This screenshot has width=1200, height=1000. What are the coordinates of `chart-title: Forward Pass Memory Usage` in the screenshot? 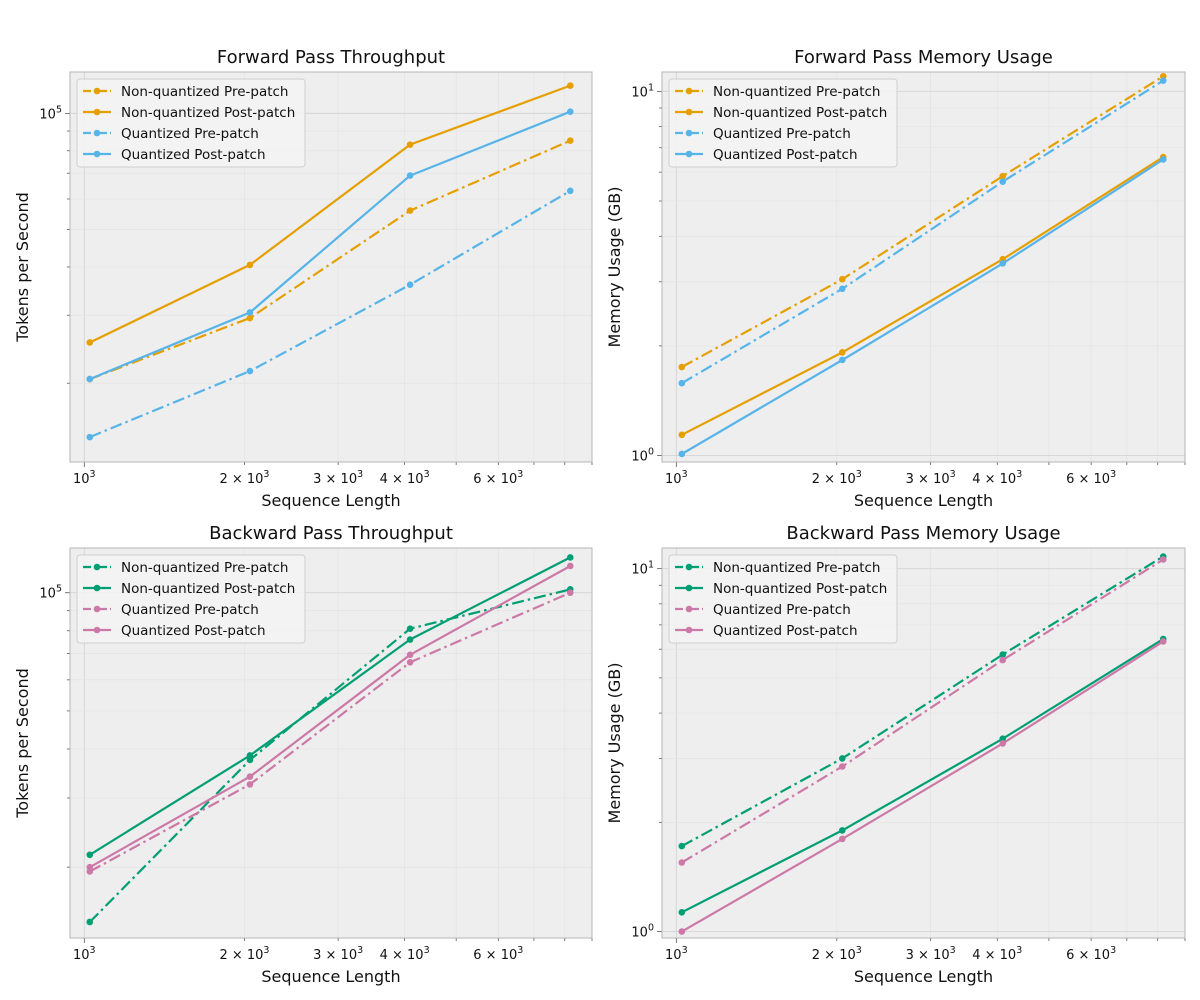 It's located at (923, 57).